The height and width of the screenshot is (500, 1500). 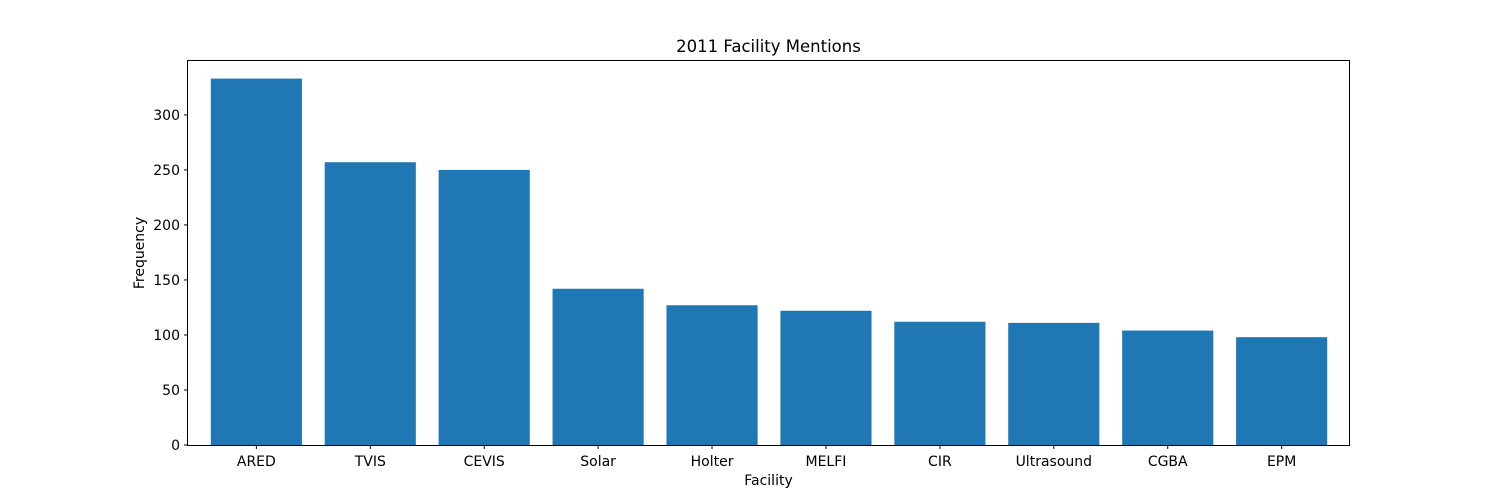 What do you see at coordinates (484, 462) in the screenshot?
I see `x-tick-label: CEVIS` at bounding box center [484, 462].